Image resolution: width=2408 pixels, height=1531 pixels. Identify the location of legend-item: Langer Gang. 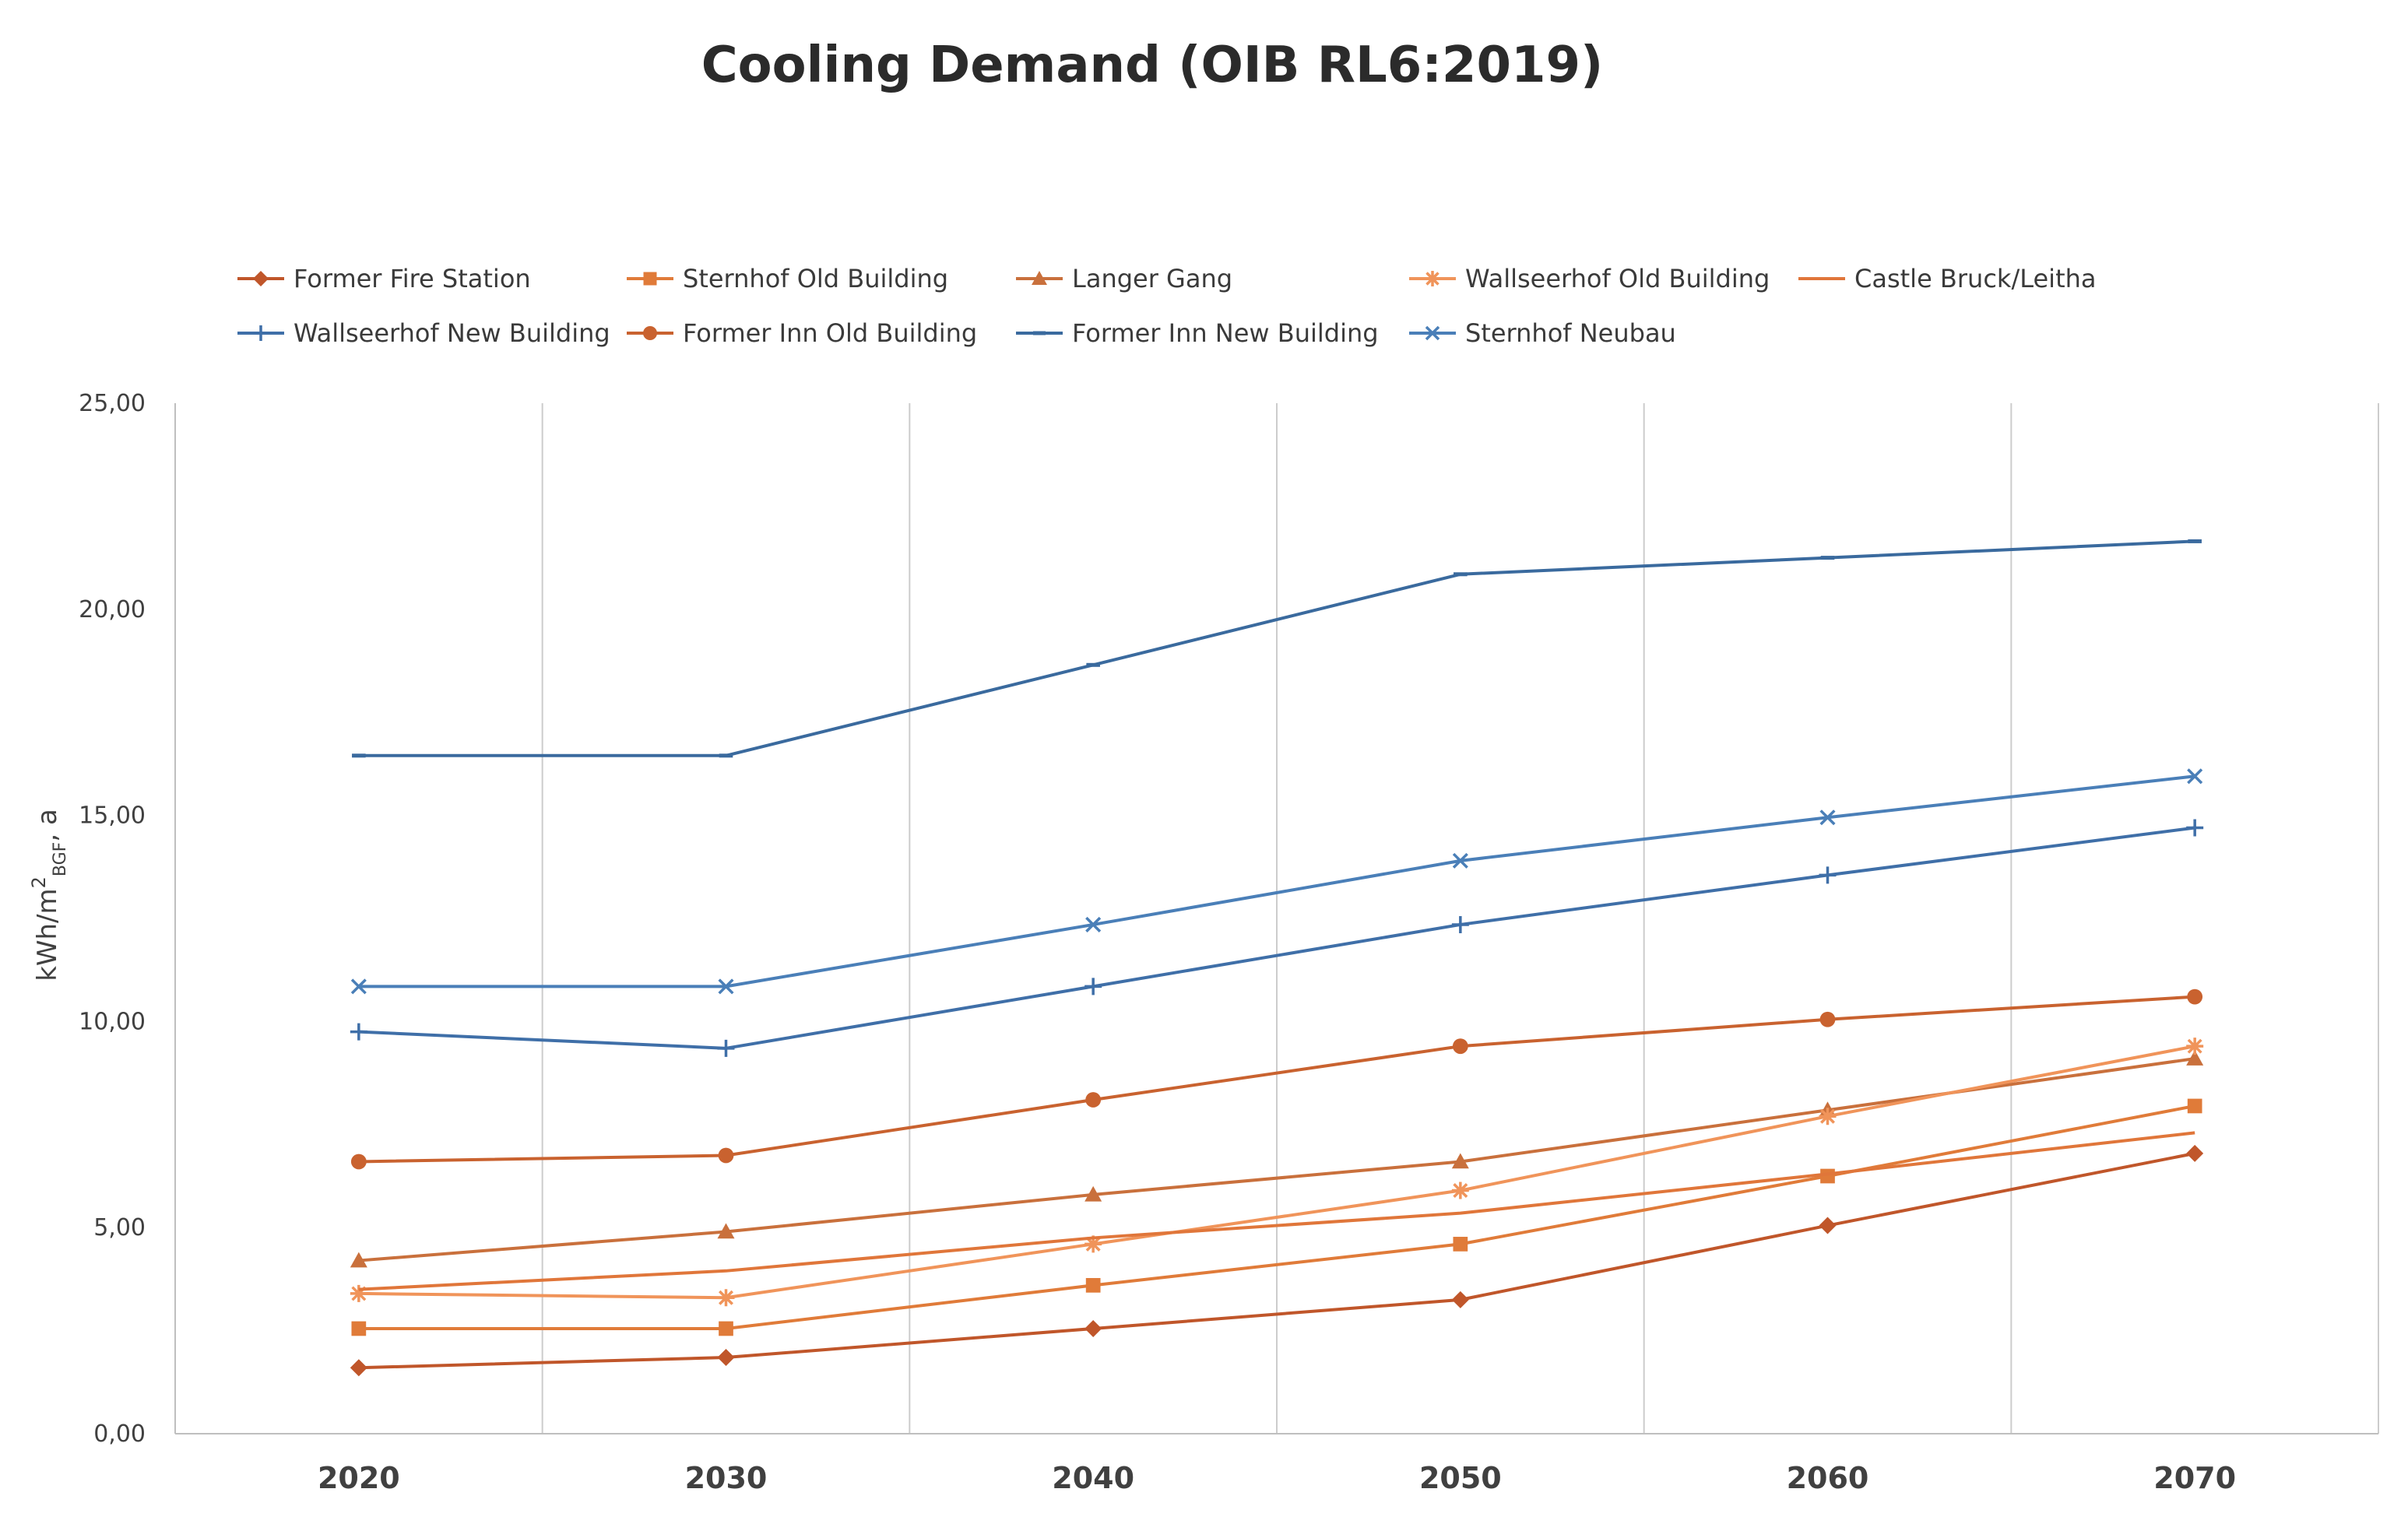
(1124, 278).